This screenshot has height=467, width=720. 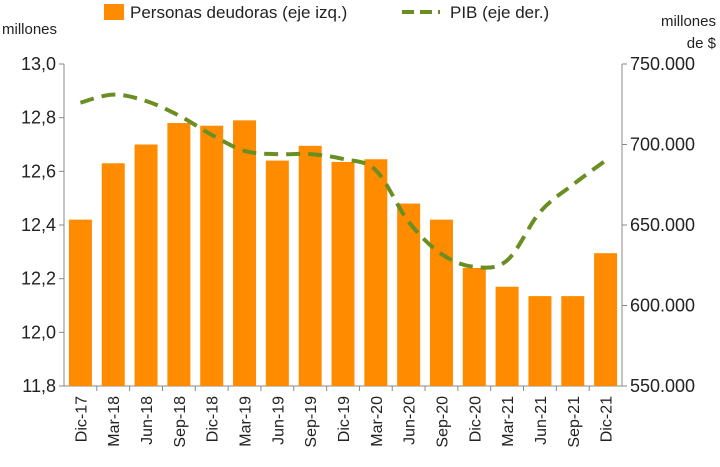 I want to click on category-label: Jun-18, so click(x=147, y=420).